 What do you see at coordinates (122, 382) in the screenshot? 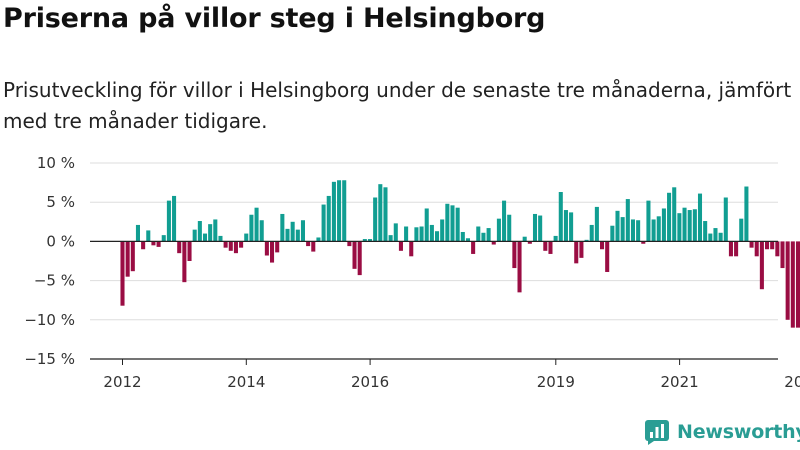
I see `x-tick-label: 2012` at bounding box center [122, 382].